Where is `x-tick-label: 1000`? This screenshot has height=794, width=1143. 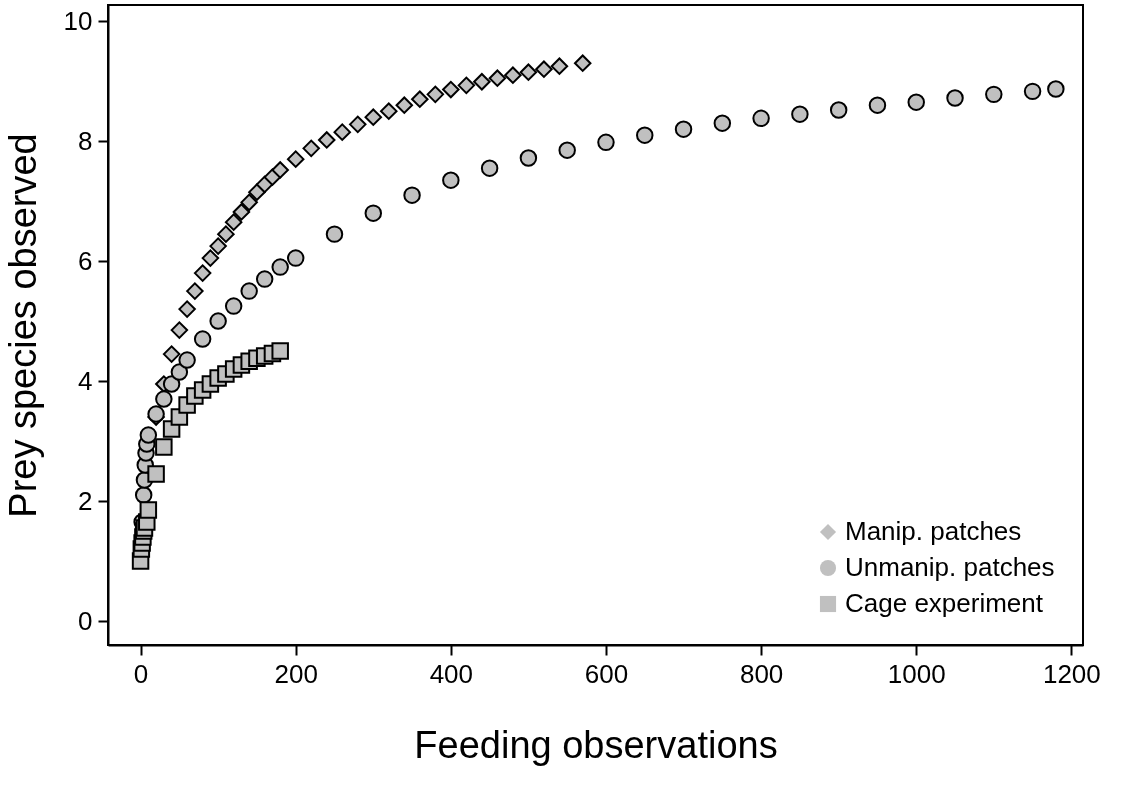
x-tick-label: 1000 is located at coordinates (916, 673).